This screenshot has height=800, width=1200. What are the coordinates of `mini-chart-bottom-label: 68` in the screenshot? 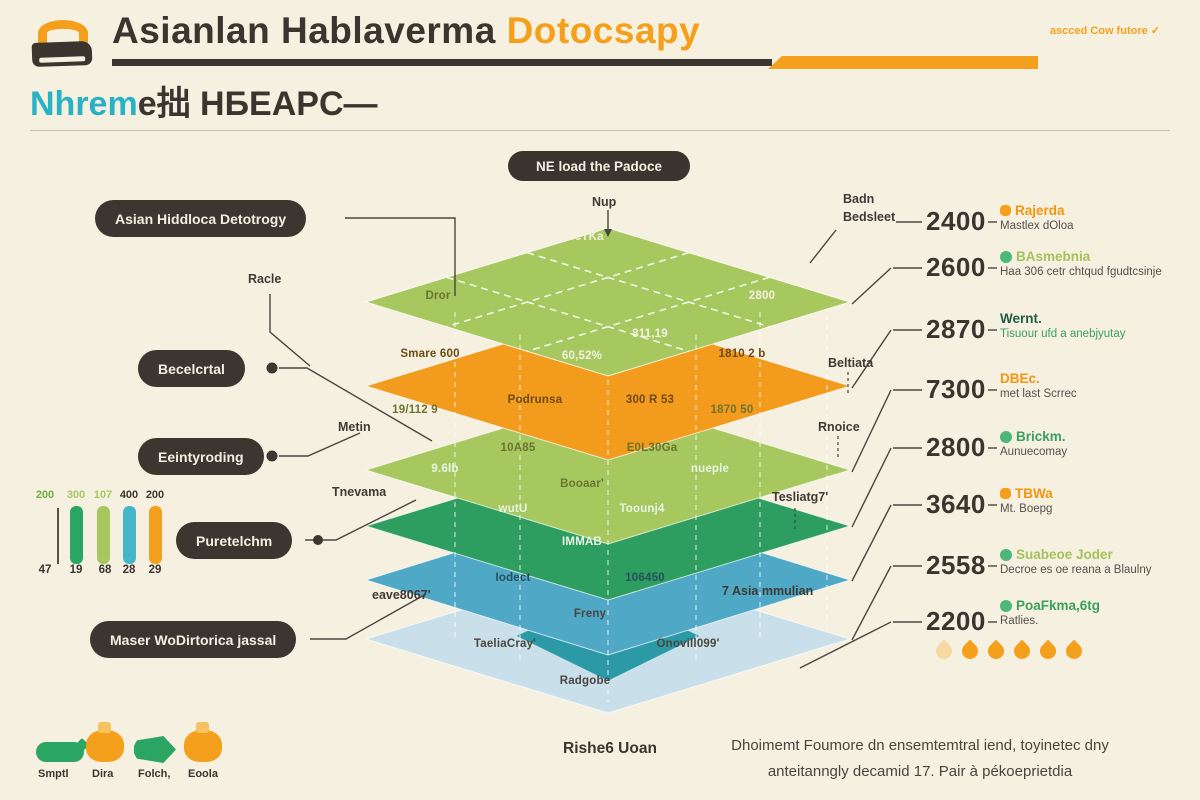 It's located at (105, 570).